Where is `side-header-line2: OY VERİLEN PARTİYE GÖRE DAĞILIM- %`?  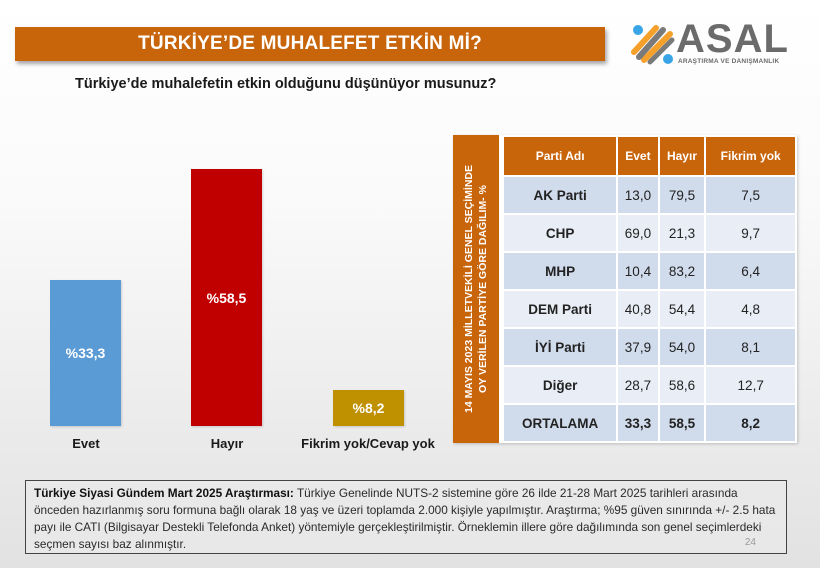 side-header-line2: OY VERİLEN PARTİYE GÖRE DAĞILIM- % is located at coordinates (483, 289).